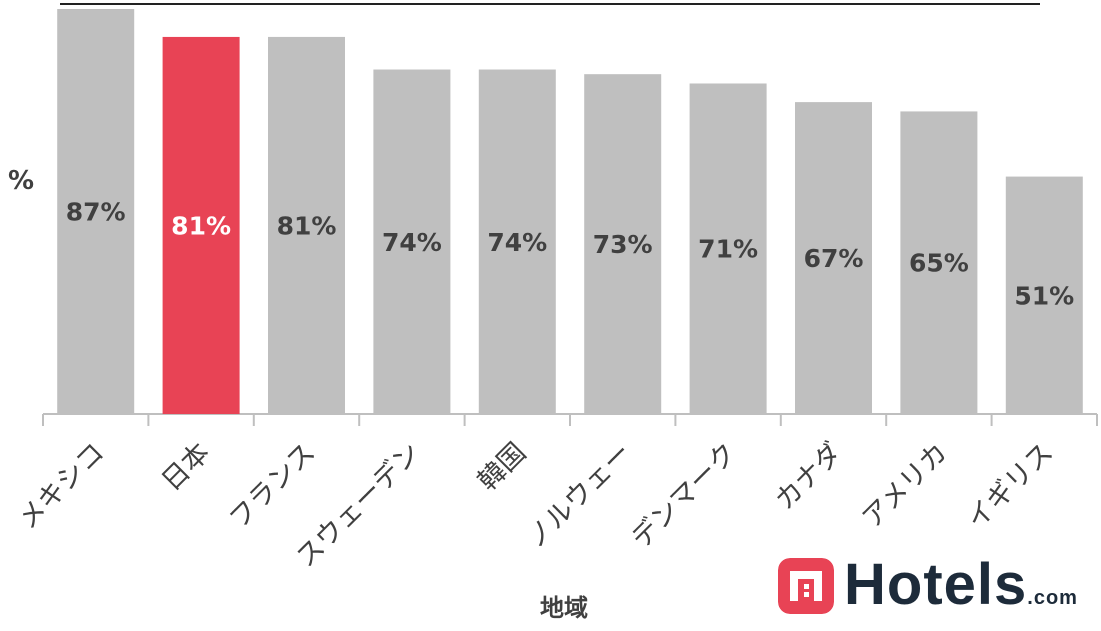  I want to click on hotels-logo: Hotels.com, so click(939, 587).